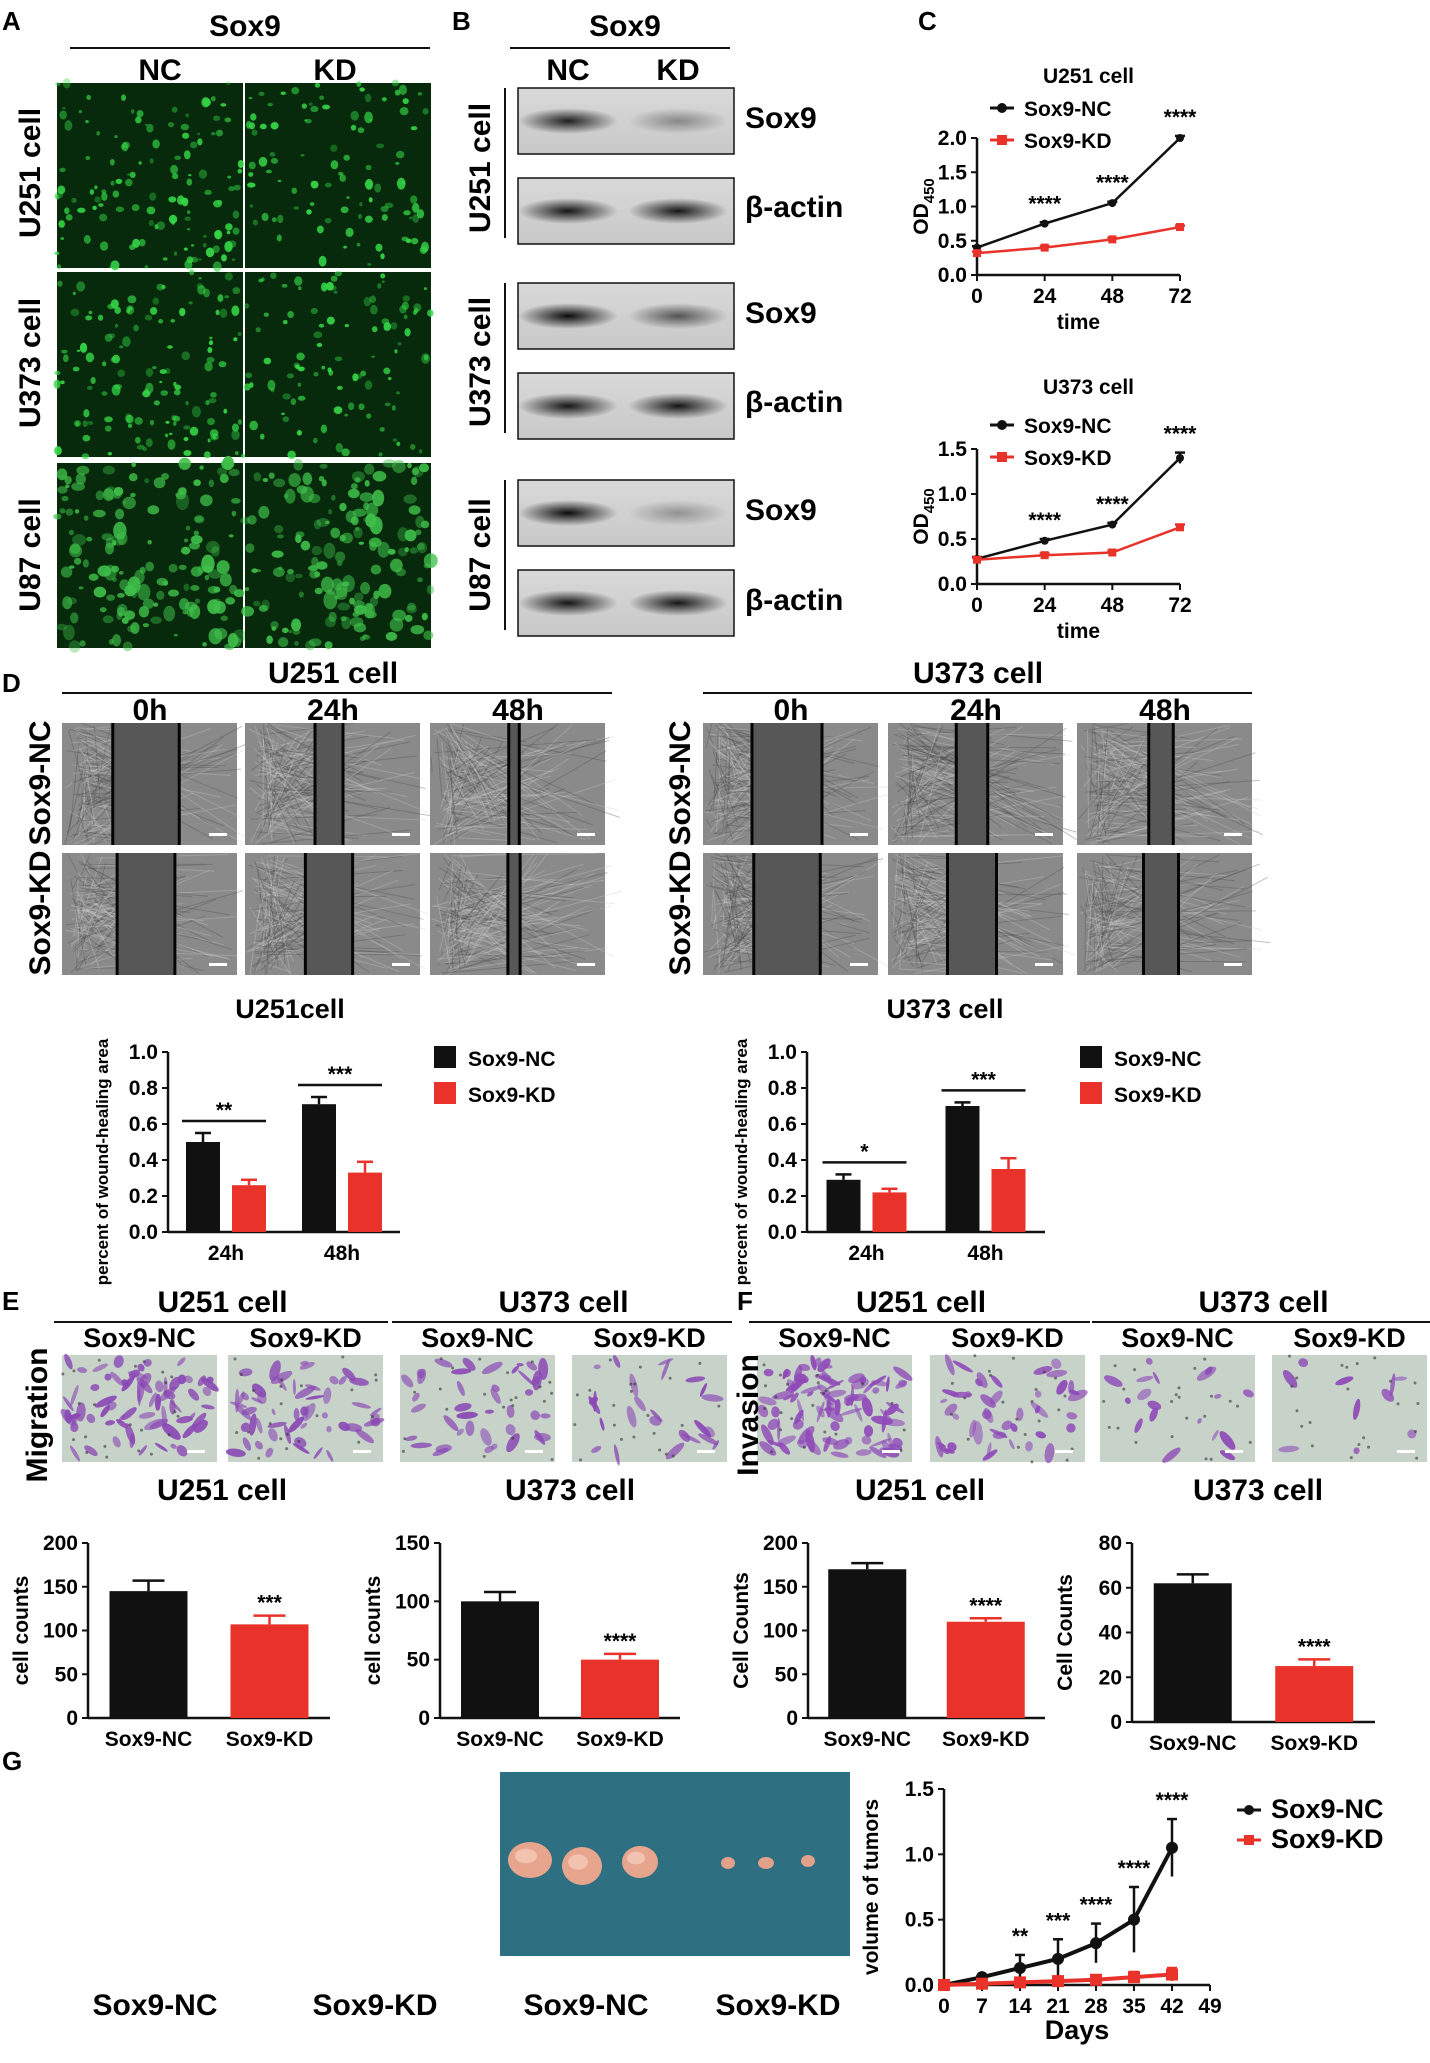 The width and height of the screenshot is (1430, 2063). What do you see at coordinates (792, 1718) in the screenshot?
I see `y-tick-label: 0` at bounding box center [792, 1718].